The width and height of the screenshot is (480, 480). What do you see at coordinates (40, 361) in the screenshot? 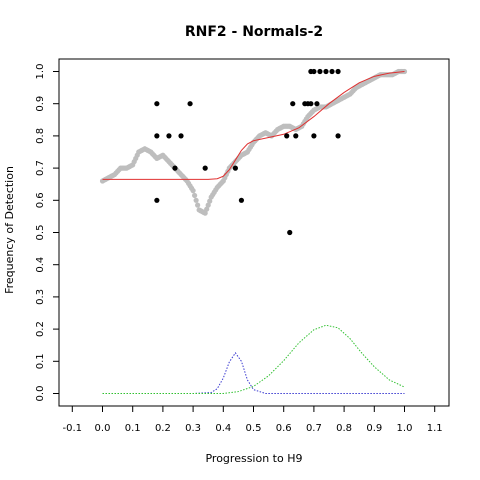
I see `y-tick-label: 0.1` at bounding box center [40, 361].